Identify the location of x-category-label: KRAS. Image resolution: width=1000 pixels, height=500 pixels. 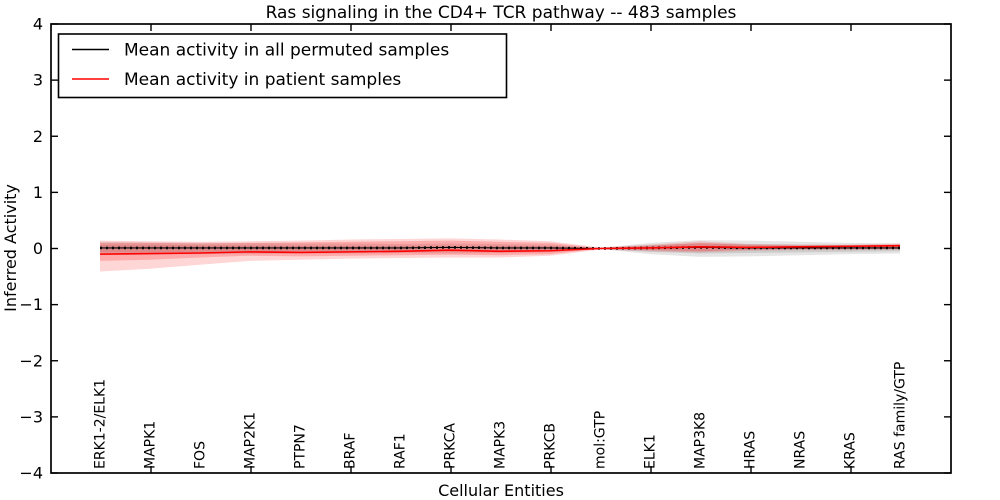
(851, 450).